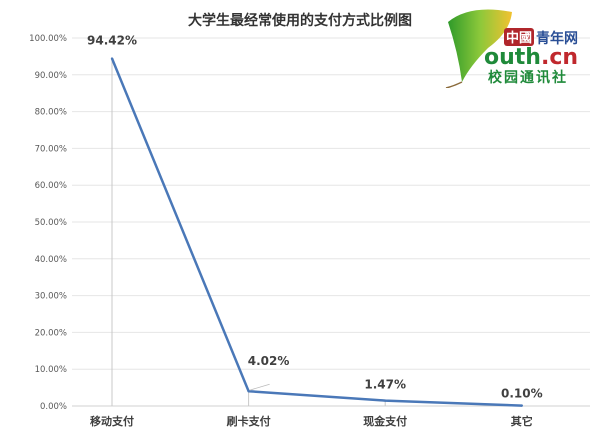 This screenshot has height=434, width=600. Describe the element at coordinates (51, 186) in the screenshot. I see `y-tick-label: 60.00%` at that location.